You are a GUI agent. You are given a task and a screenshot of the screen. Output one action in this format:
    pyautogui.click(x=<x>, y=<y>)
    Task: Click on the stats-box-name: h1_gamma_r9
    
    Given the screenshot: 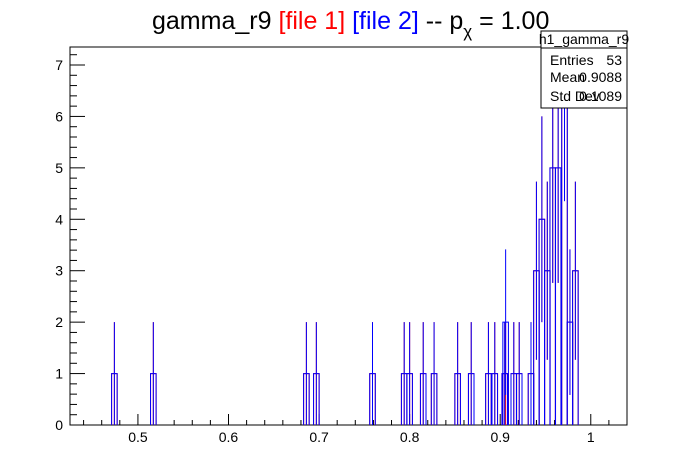 What is the action you would take?
    pyautogui.click(x=584, y=39)
    